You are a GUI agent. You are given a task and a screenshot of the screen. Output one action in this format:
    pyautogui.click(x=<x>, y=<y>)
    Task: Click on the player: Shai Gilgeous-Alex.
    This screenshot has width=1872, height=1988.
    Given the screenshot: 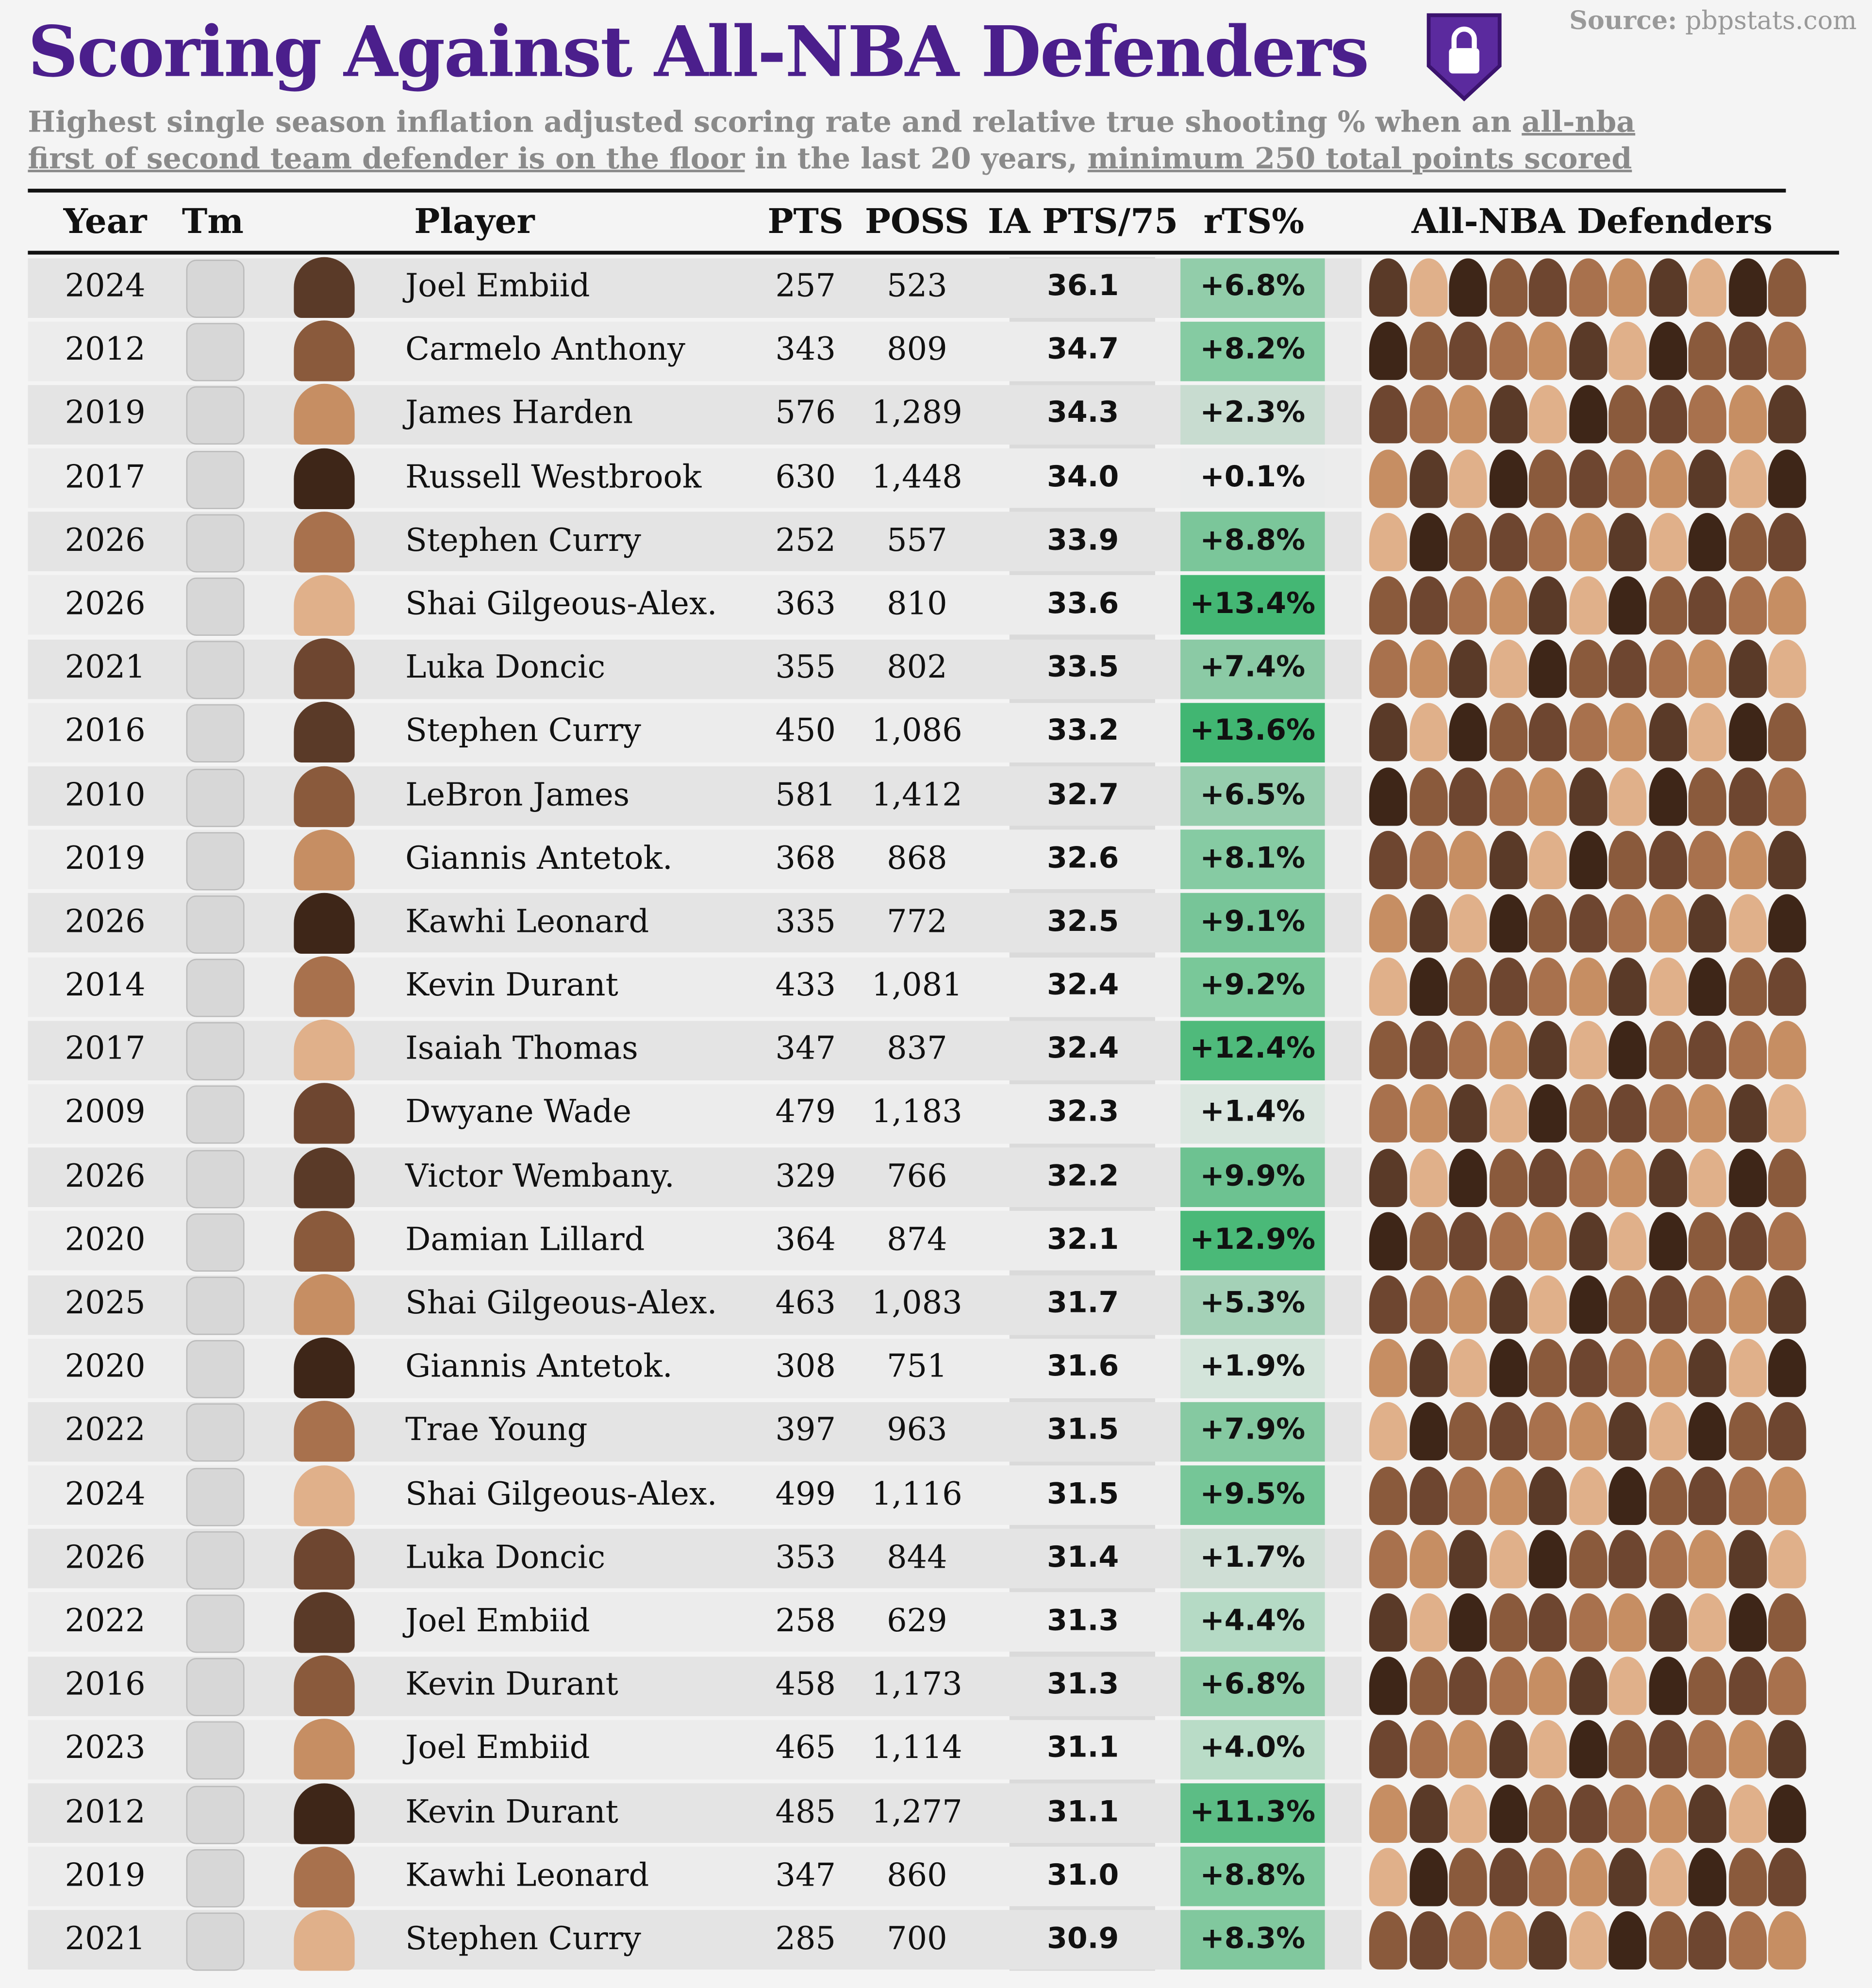 What is the action you would take?
    pyautogui.click(x=561, y=1493)
    